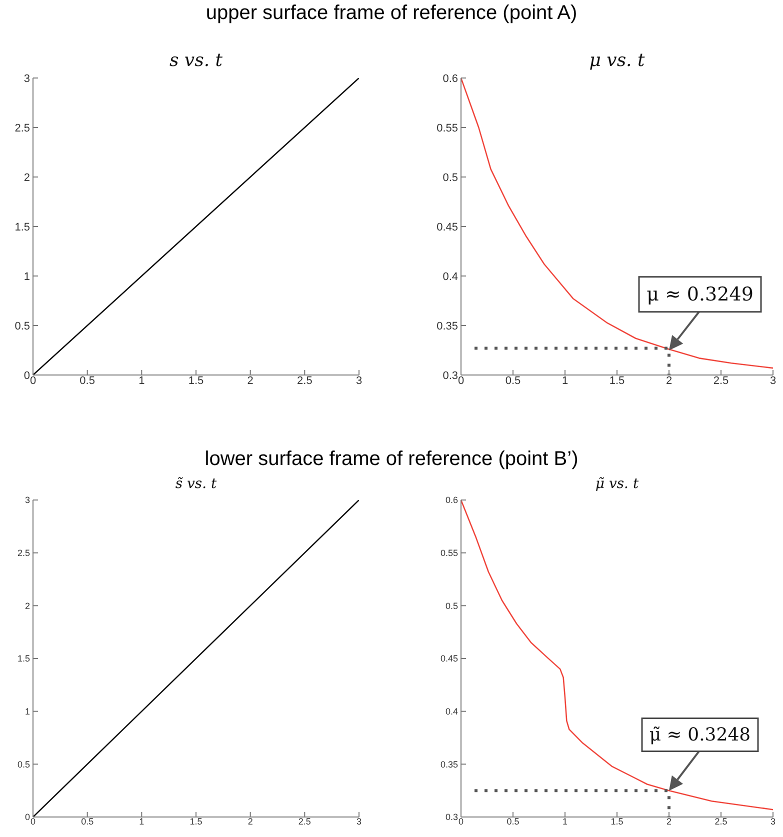 The image size is (783, 837). I want to click on chart-title: s̃ vs. t, so click(196, 484).